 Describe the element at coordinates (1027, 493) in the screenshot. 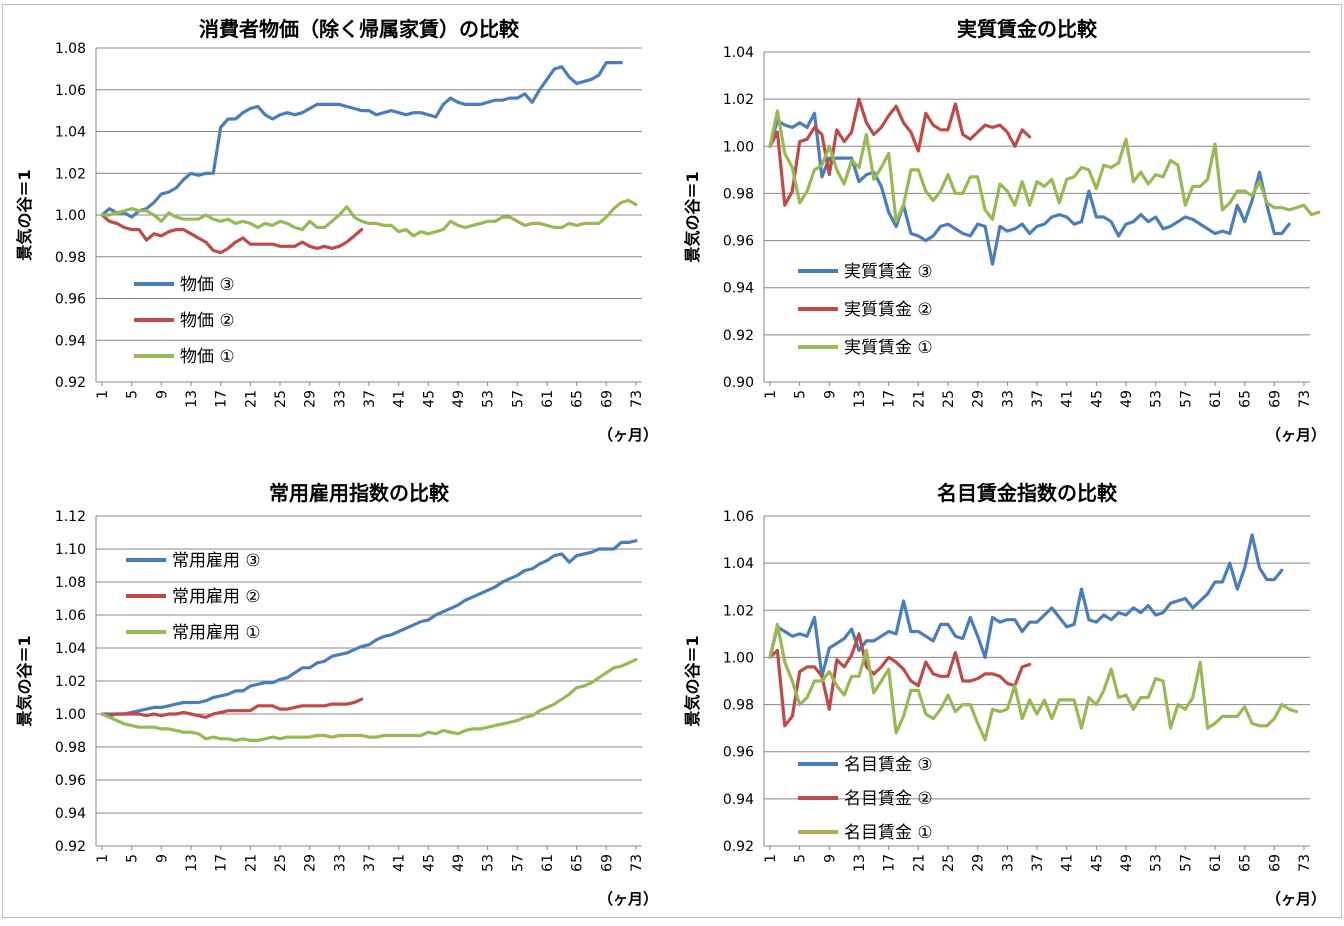

I see `chart-title: 名目賃金指数の比較` at that location.